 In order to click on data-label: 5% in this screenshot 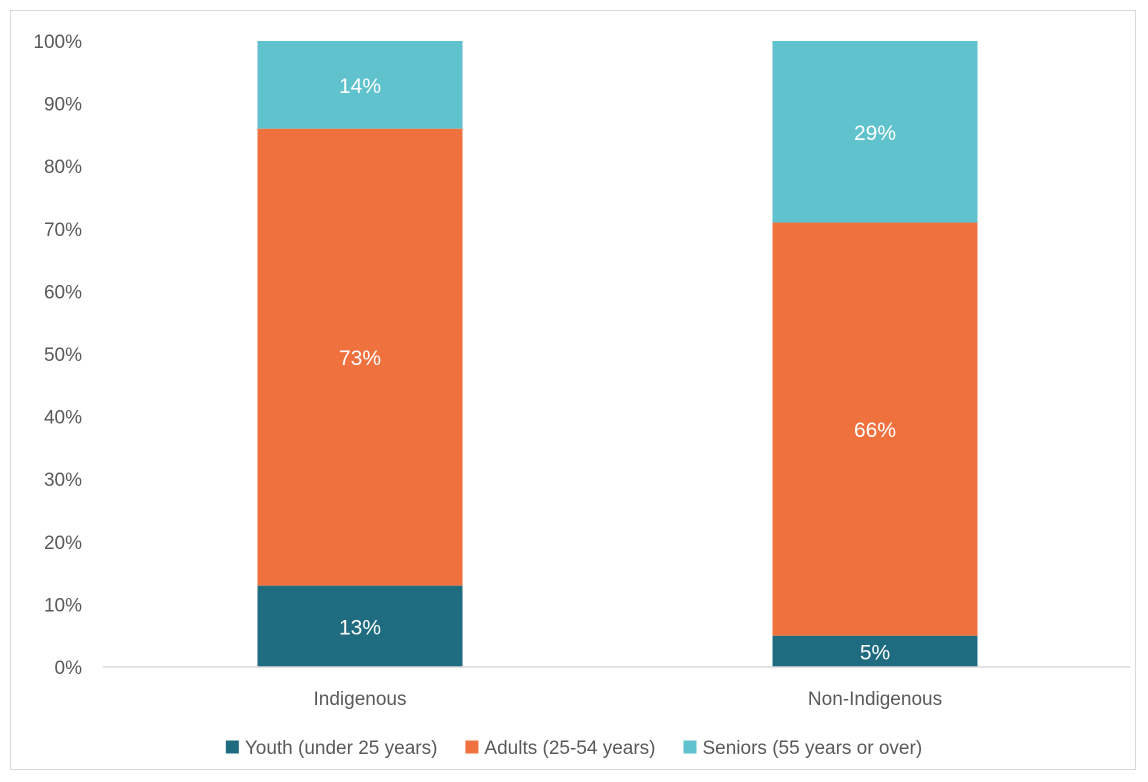, I will do `click(875, 652)`.